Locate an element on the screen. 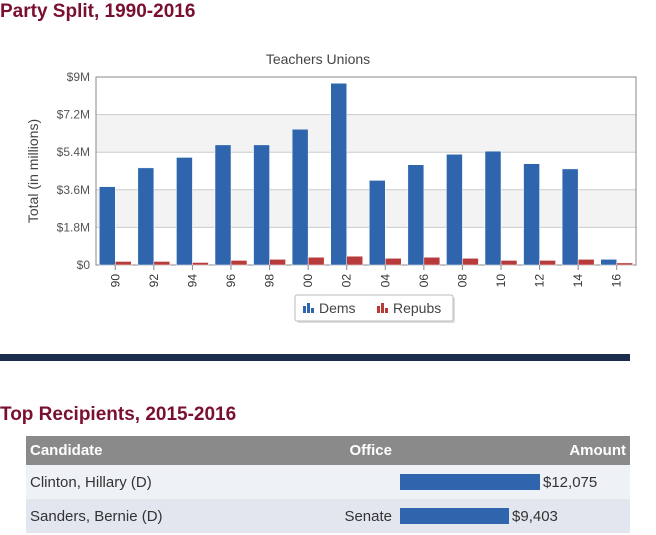  column-header-office: Office is located at coordinates (346, 450).